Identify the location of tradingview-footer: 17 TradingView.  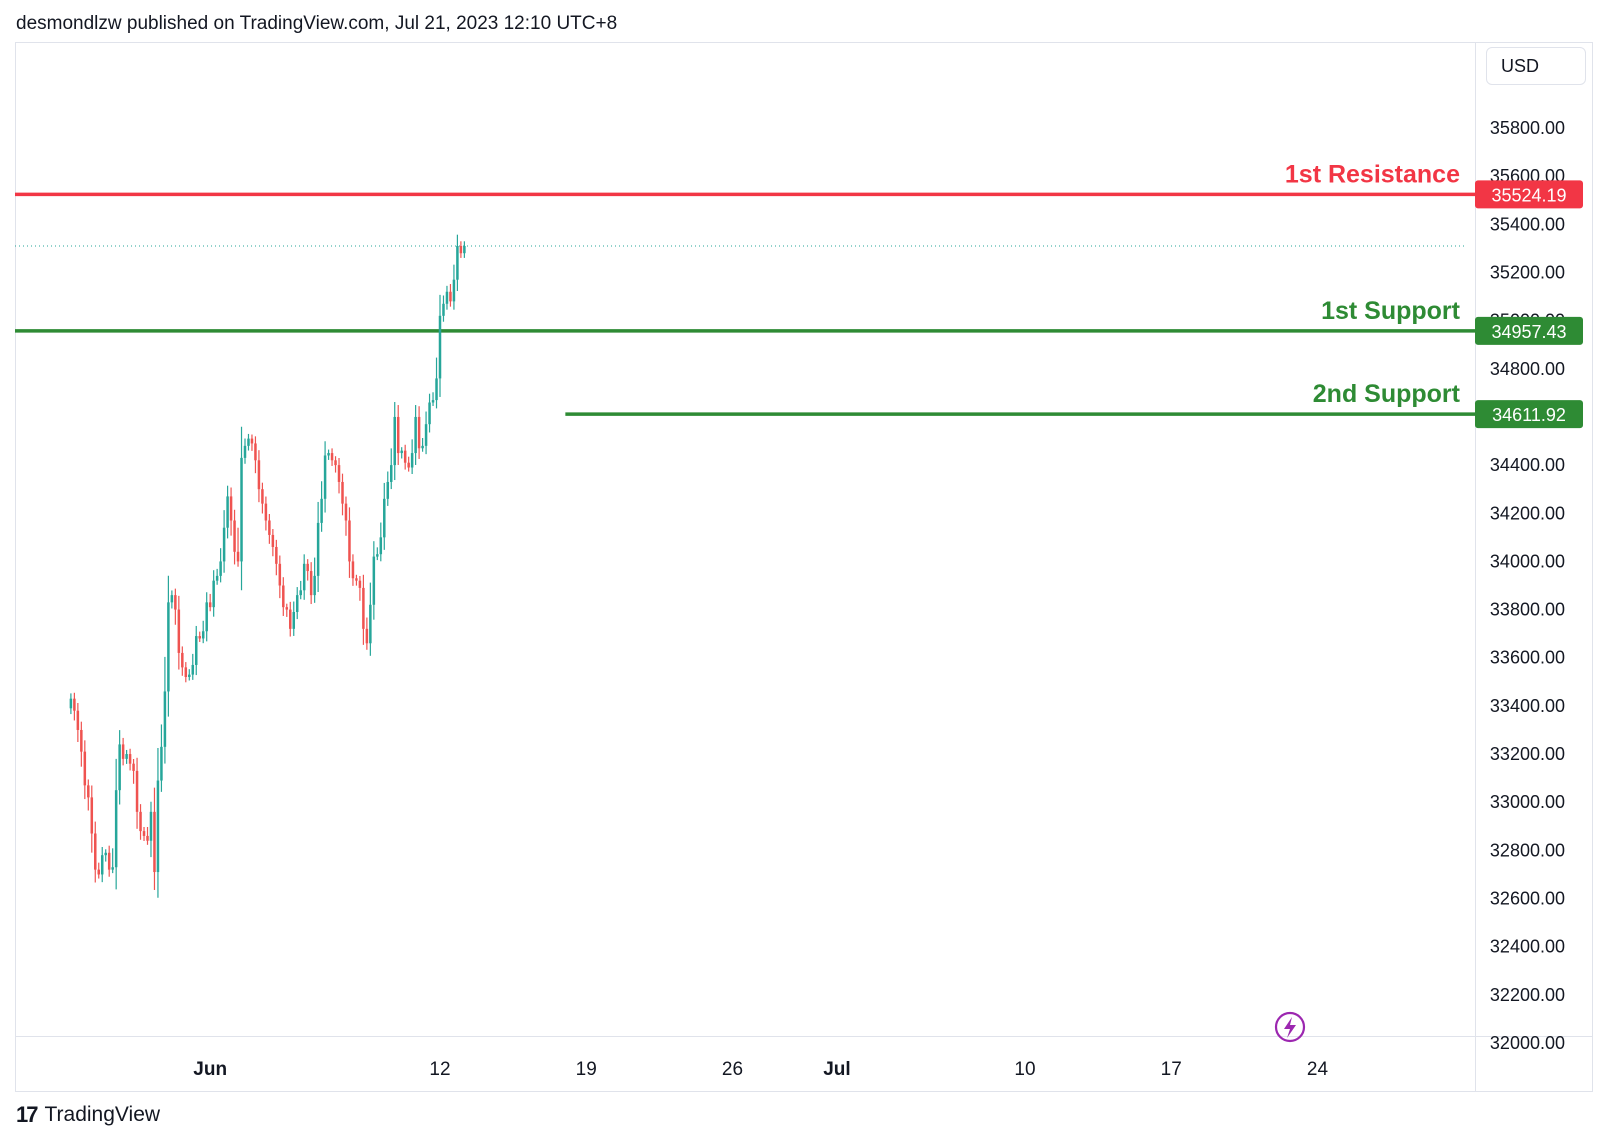
(88, 1115).